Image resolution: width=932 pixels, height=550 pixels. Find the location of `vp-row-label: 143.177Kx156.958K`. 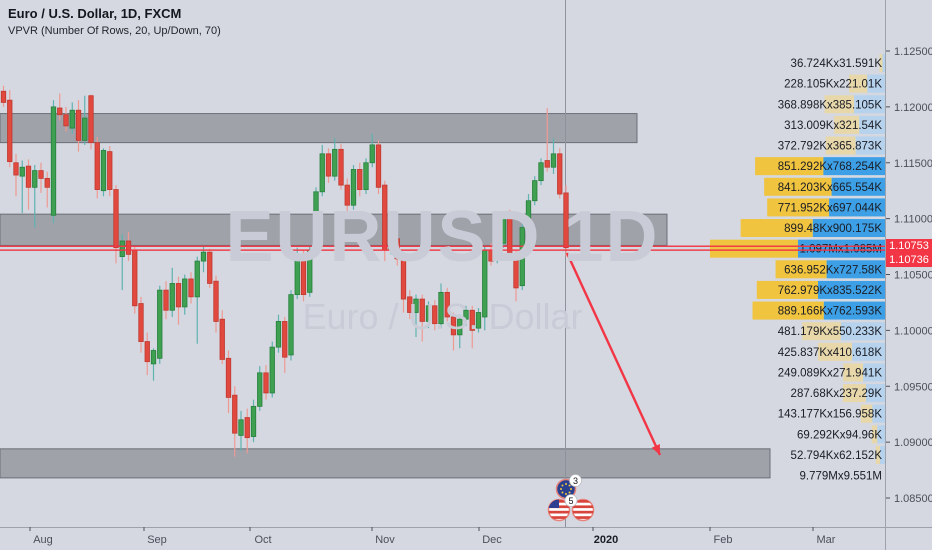

vp-row-label: 143.177Kx156.958K is located at coordinates (830, 415).